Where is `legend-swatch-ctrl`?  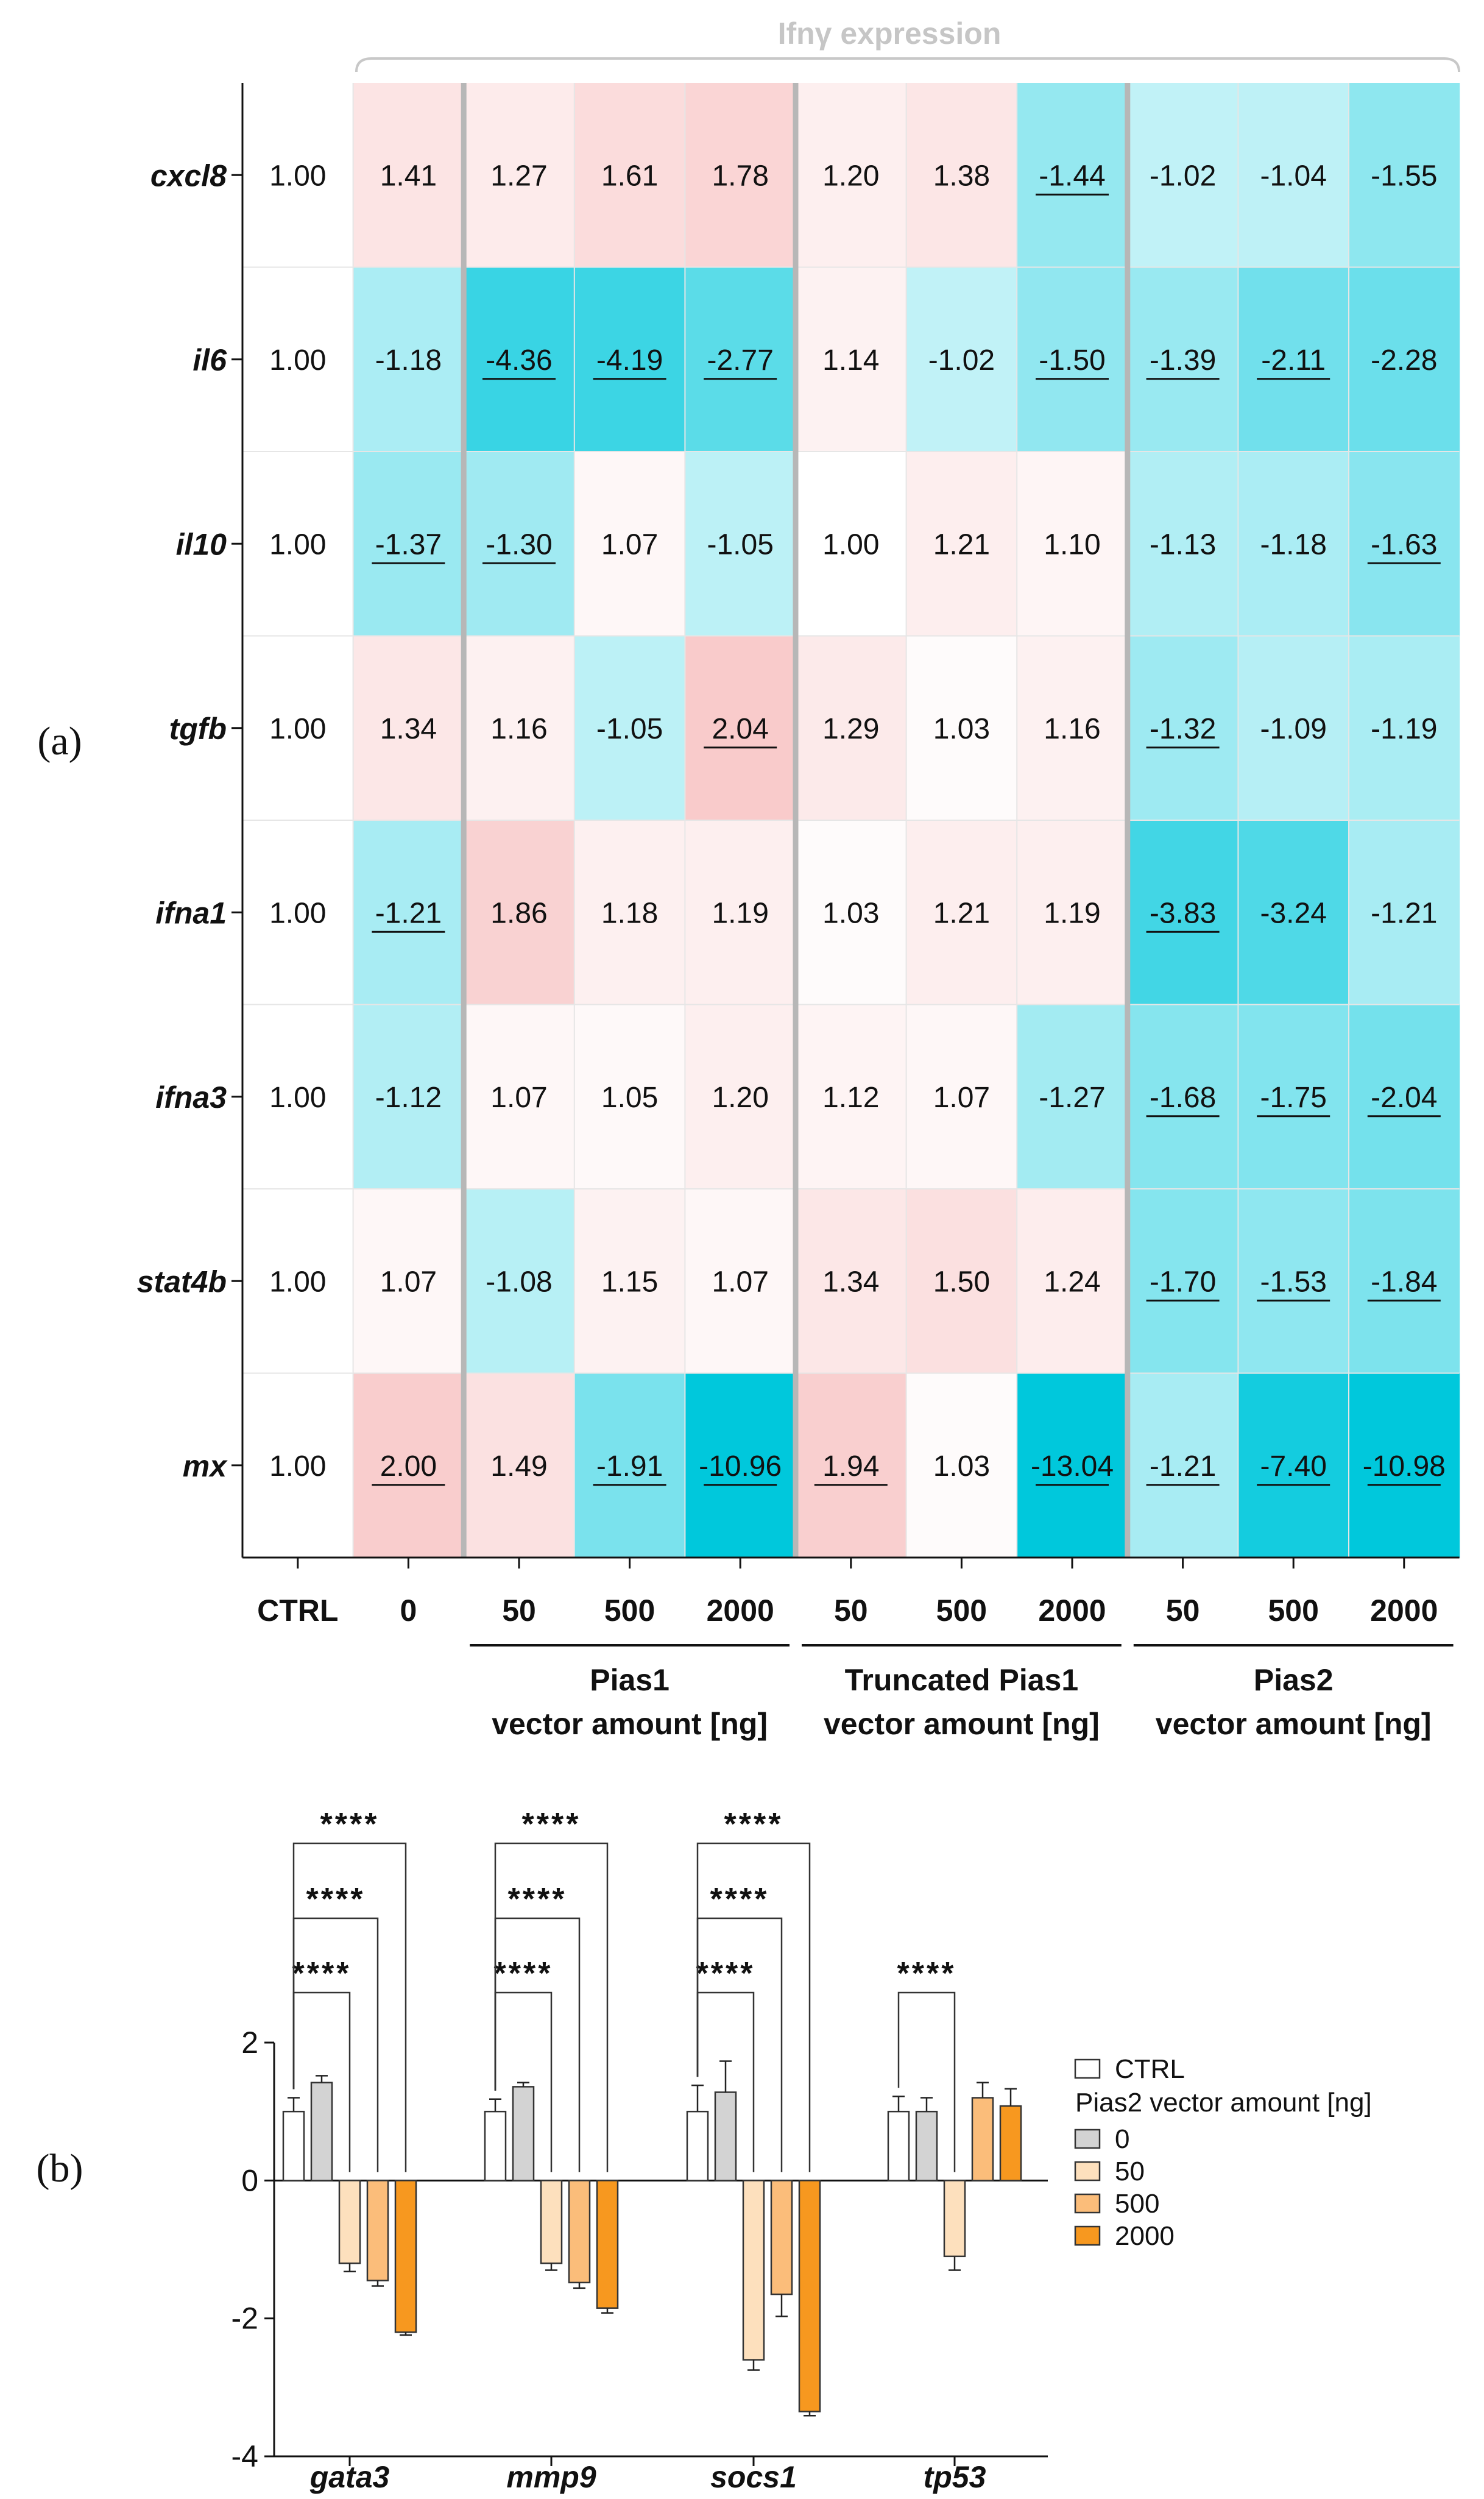 legend-swatch-ctrl is located at coordinates (1087, 2068).